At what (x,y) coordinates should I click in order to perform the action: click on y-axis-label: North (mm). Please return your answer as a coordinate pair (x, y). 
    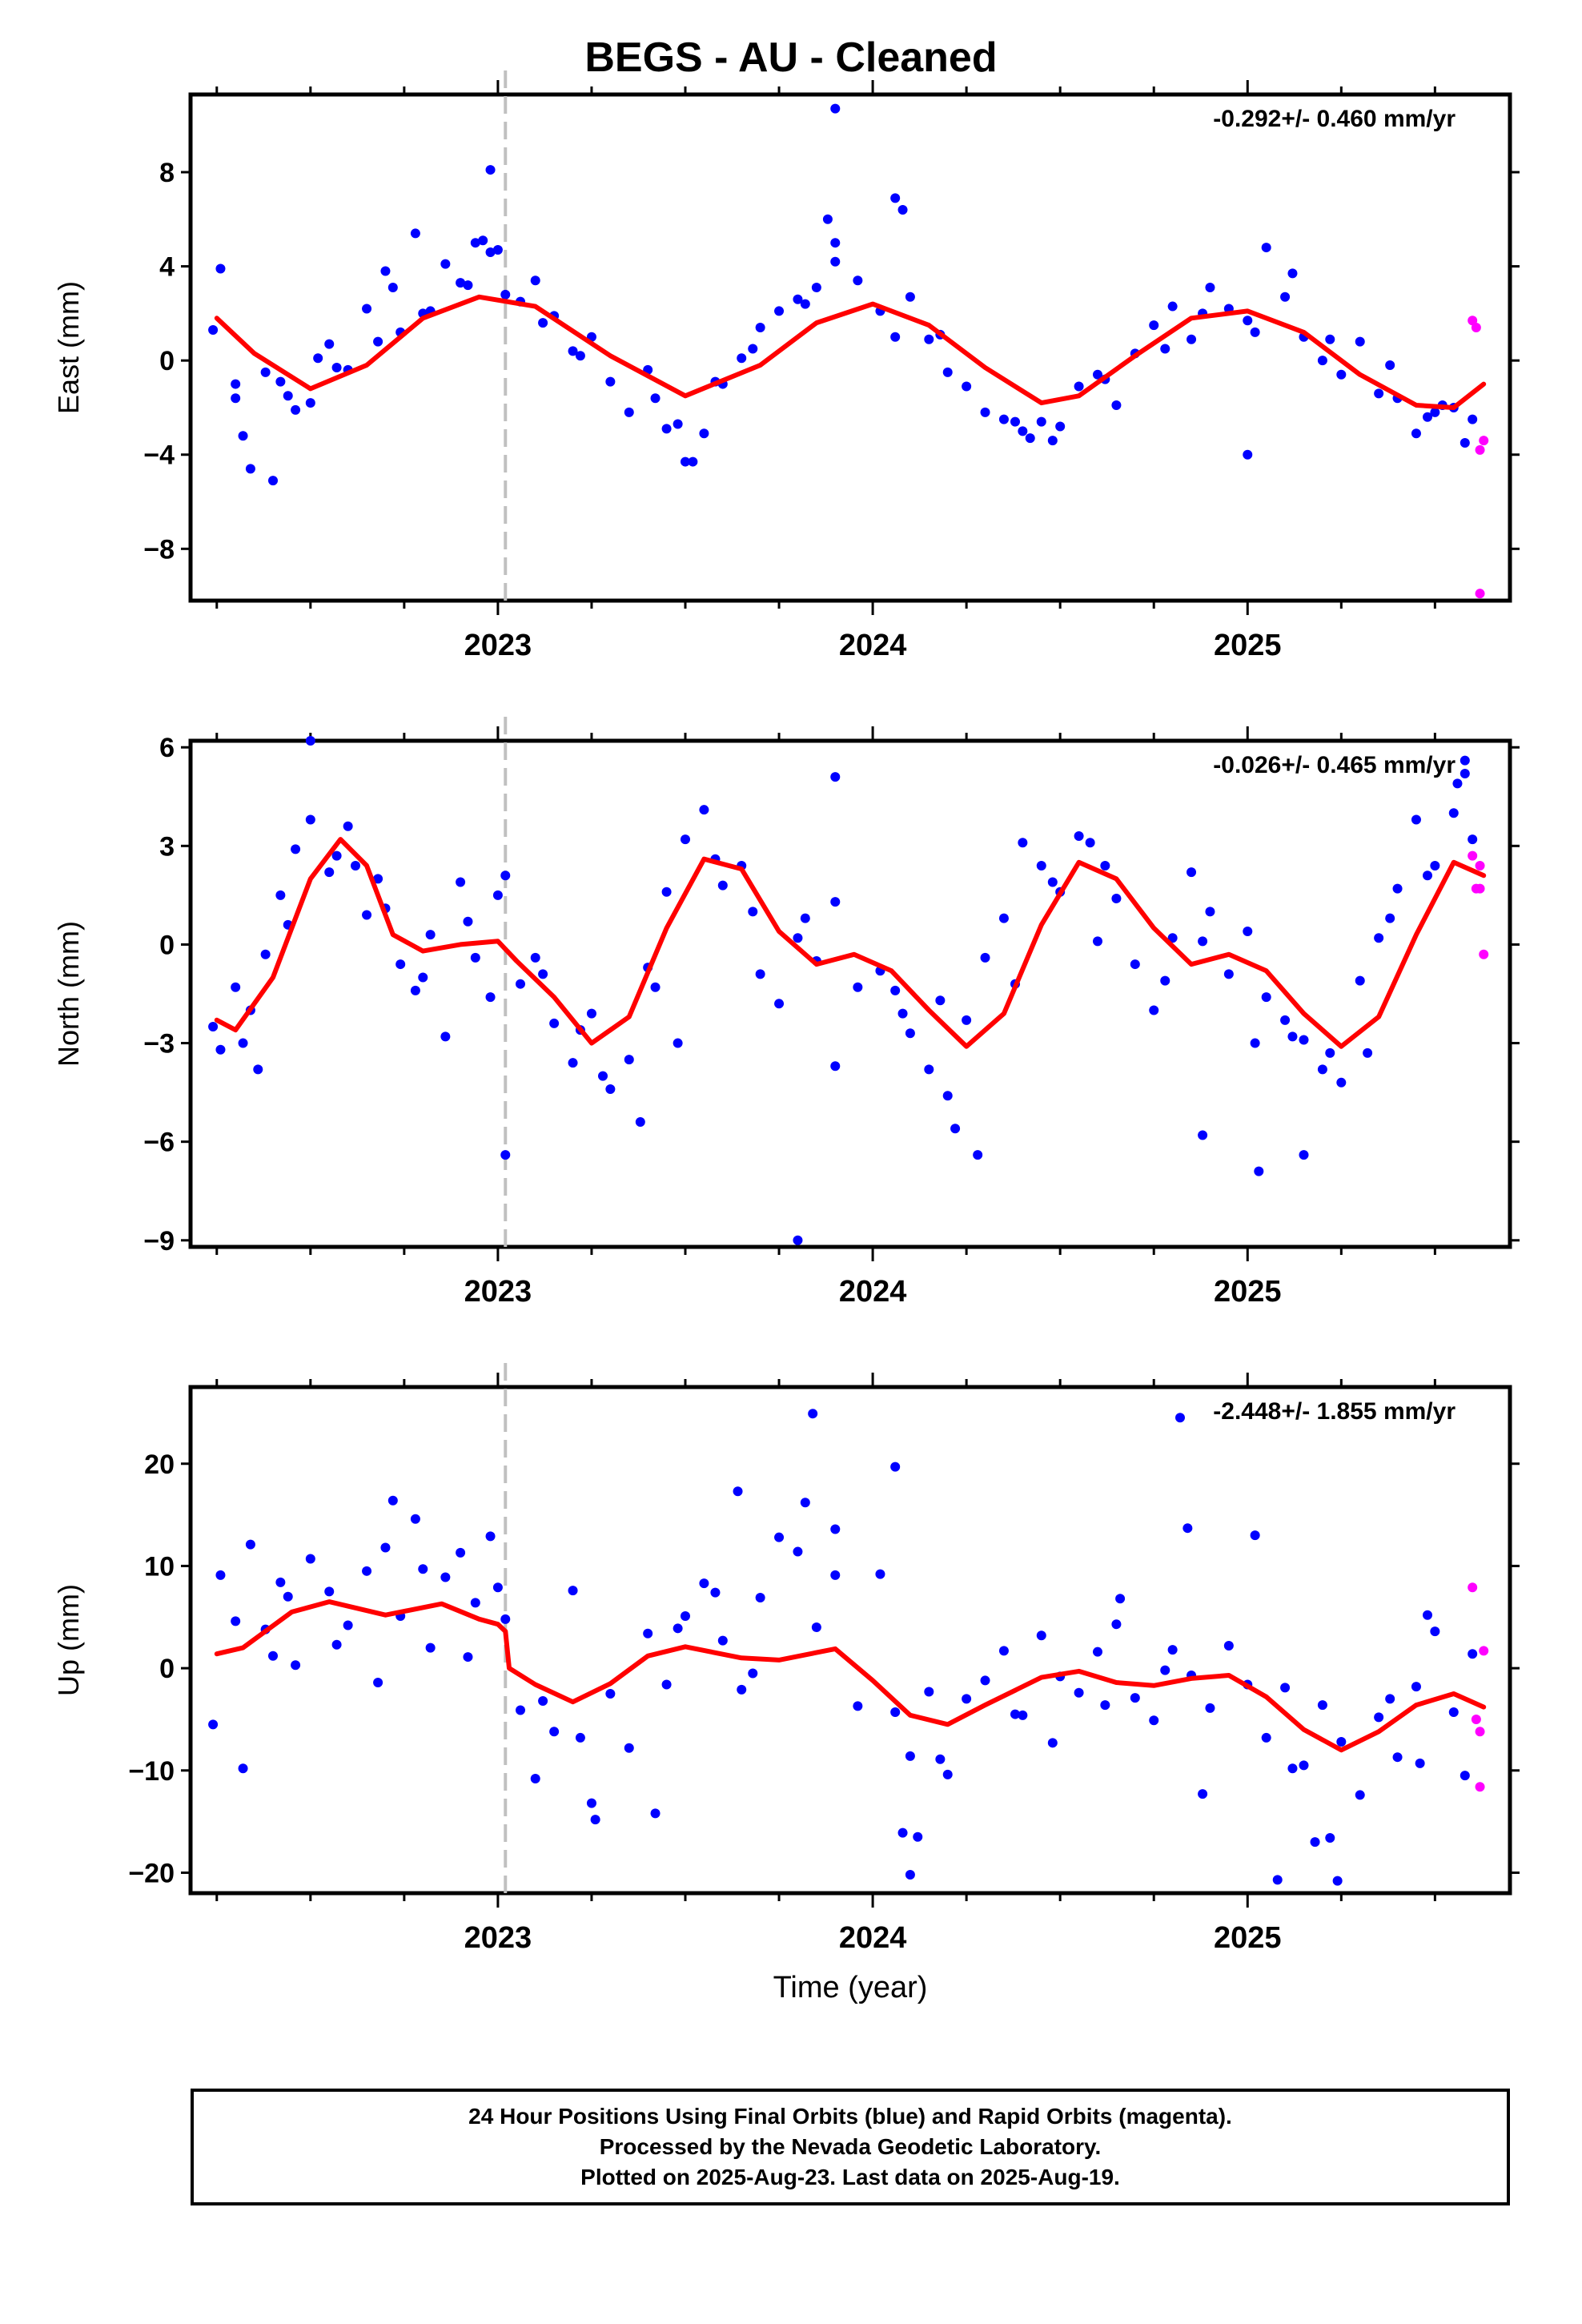
    Looking at the image, I should click on (69, 994).